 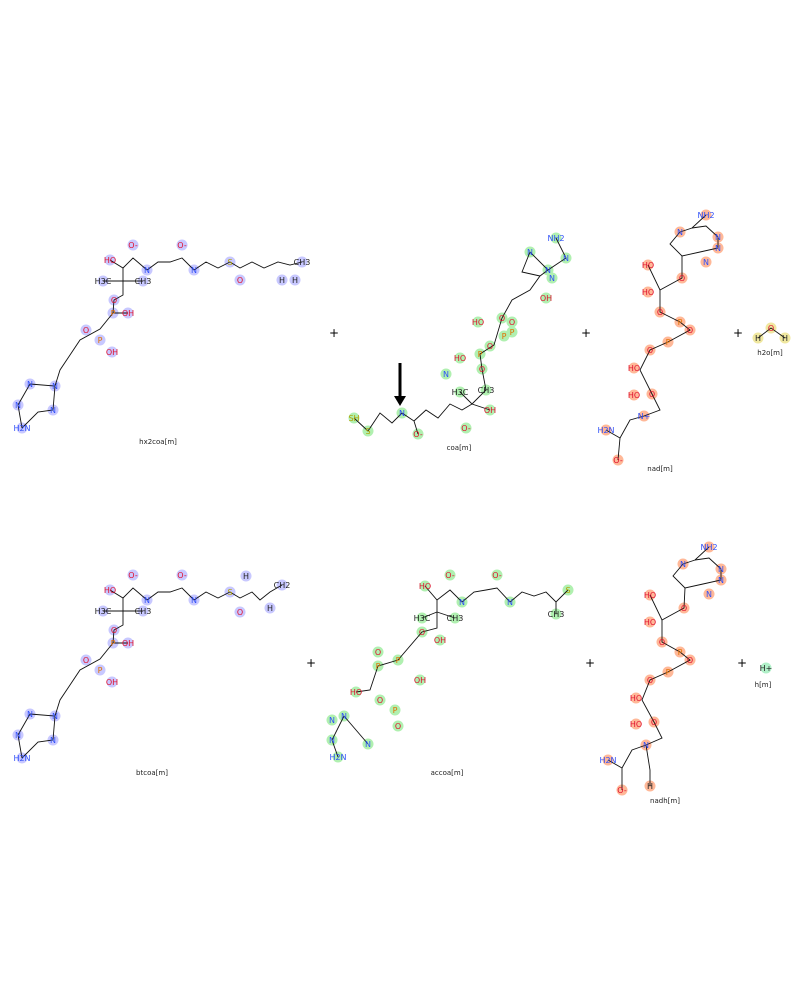 What do you see at coordinates (112, 682) in the screenshot?
I see `atom-label: OH` at bounding box center [112, 682].